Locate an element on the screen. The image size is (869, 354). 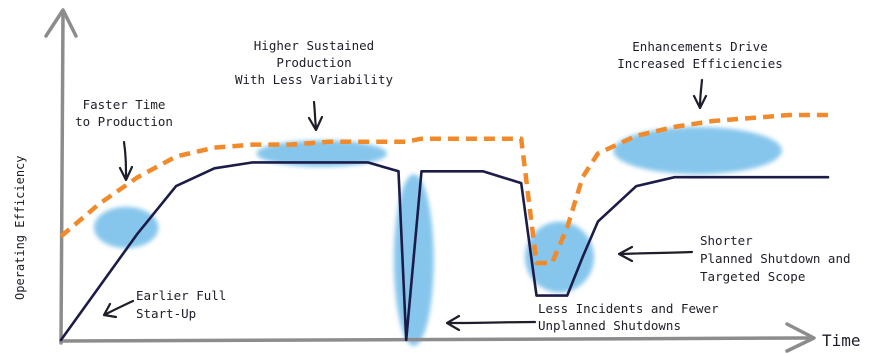
arrow-enhance is located at coordinates (700, 94).